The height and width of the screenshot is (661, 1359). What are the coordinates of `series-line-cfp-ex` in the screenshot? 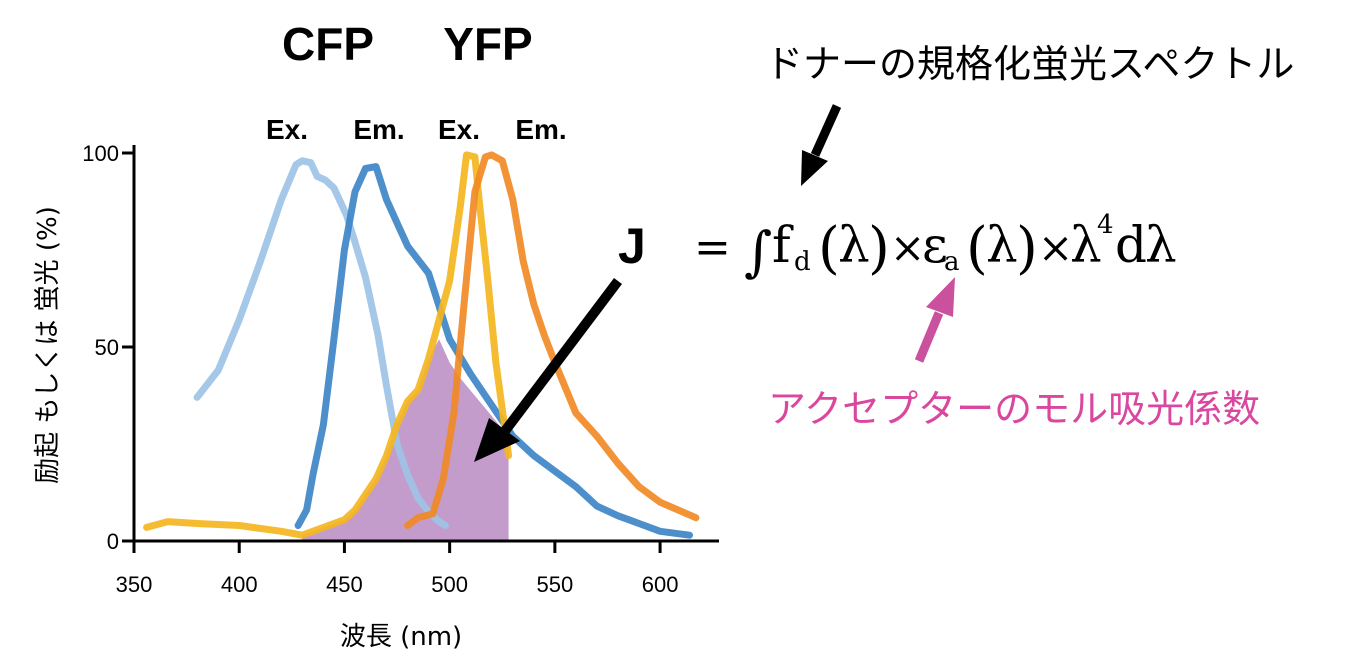 It's located at (321, 343).